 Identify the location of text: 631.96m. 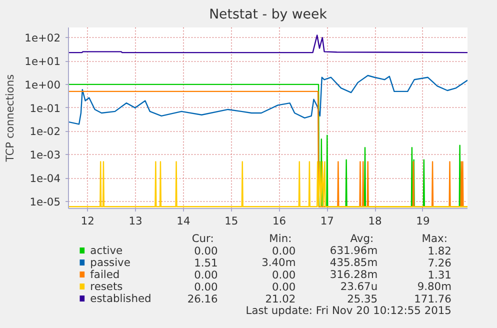
(354, 250).